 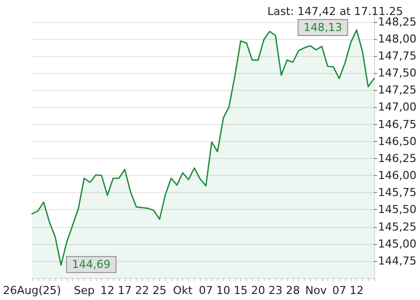 I want to click on x-tick-label: 23, so click(x=275, y=290).